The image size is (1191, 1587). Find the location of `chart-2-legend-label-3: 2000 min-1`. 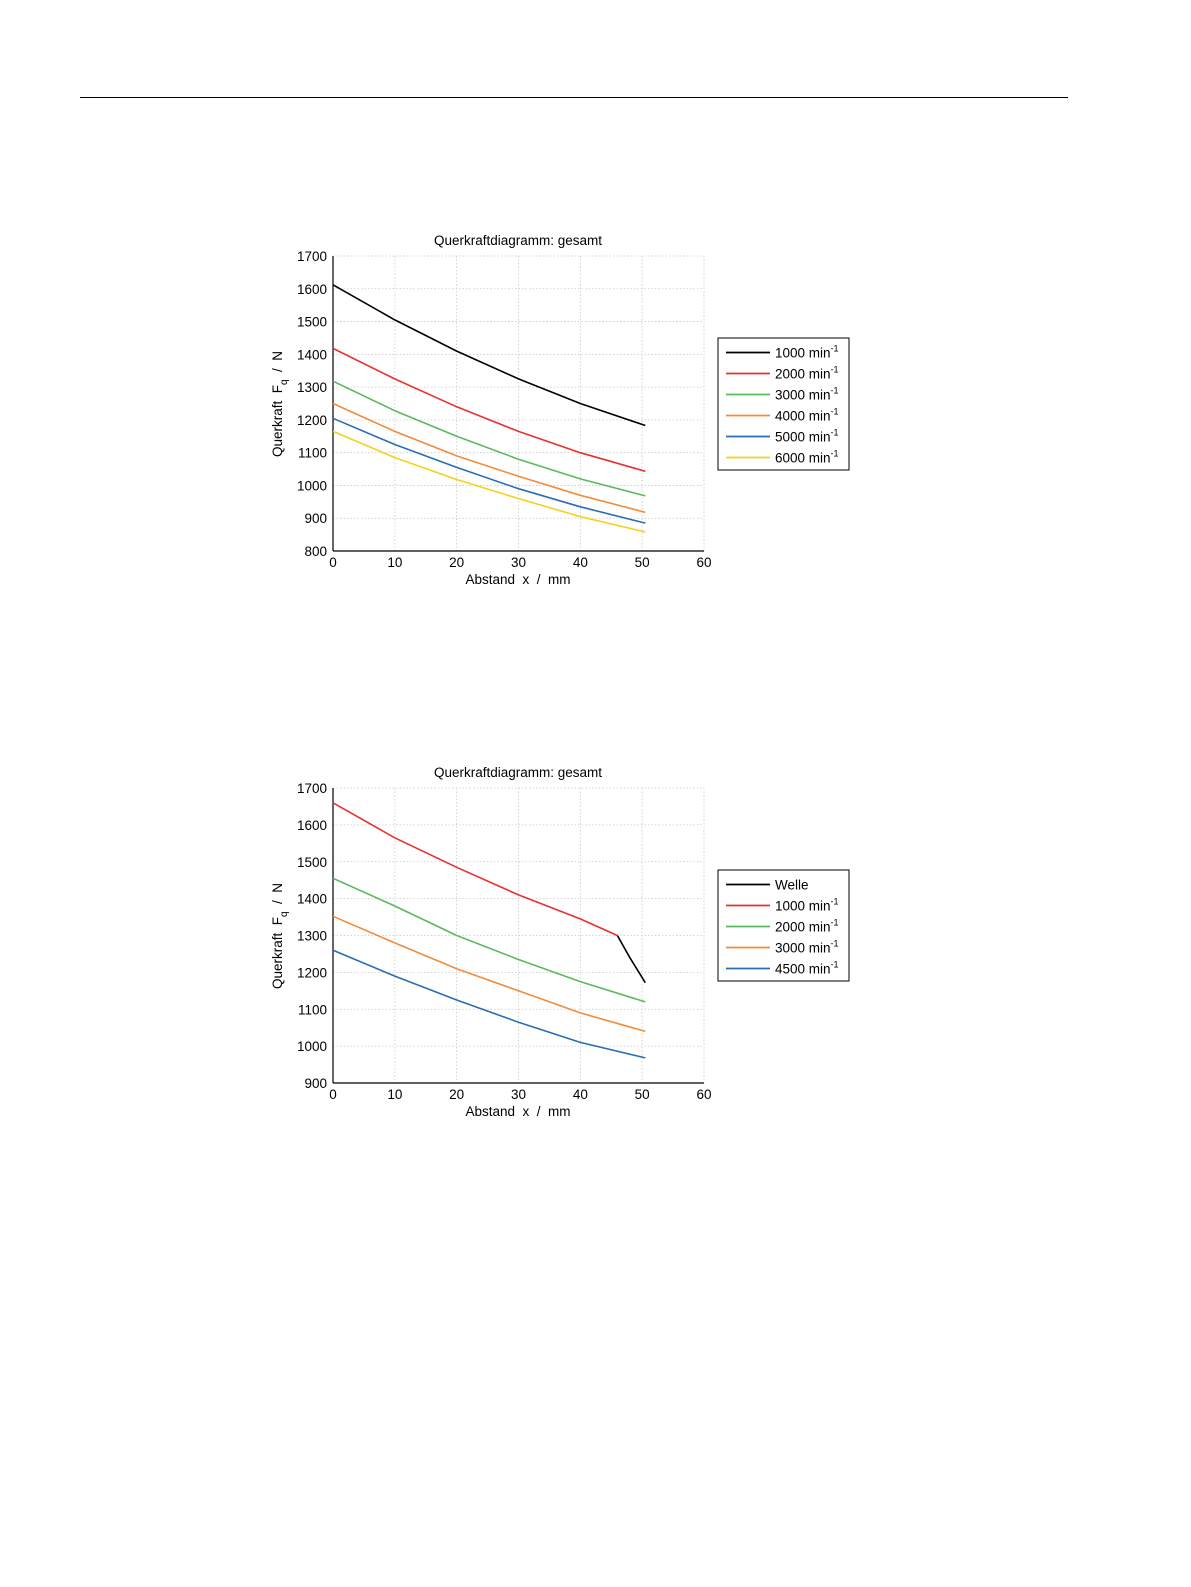

chart-2-legend-label-3: 2000 min-1 is located at coordinates (807, 926).